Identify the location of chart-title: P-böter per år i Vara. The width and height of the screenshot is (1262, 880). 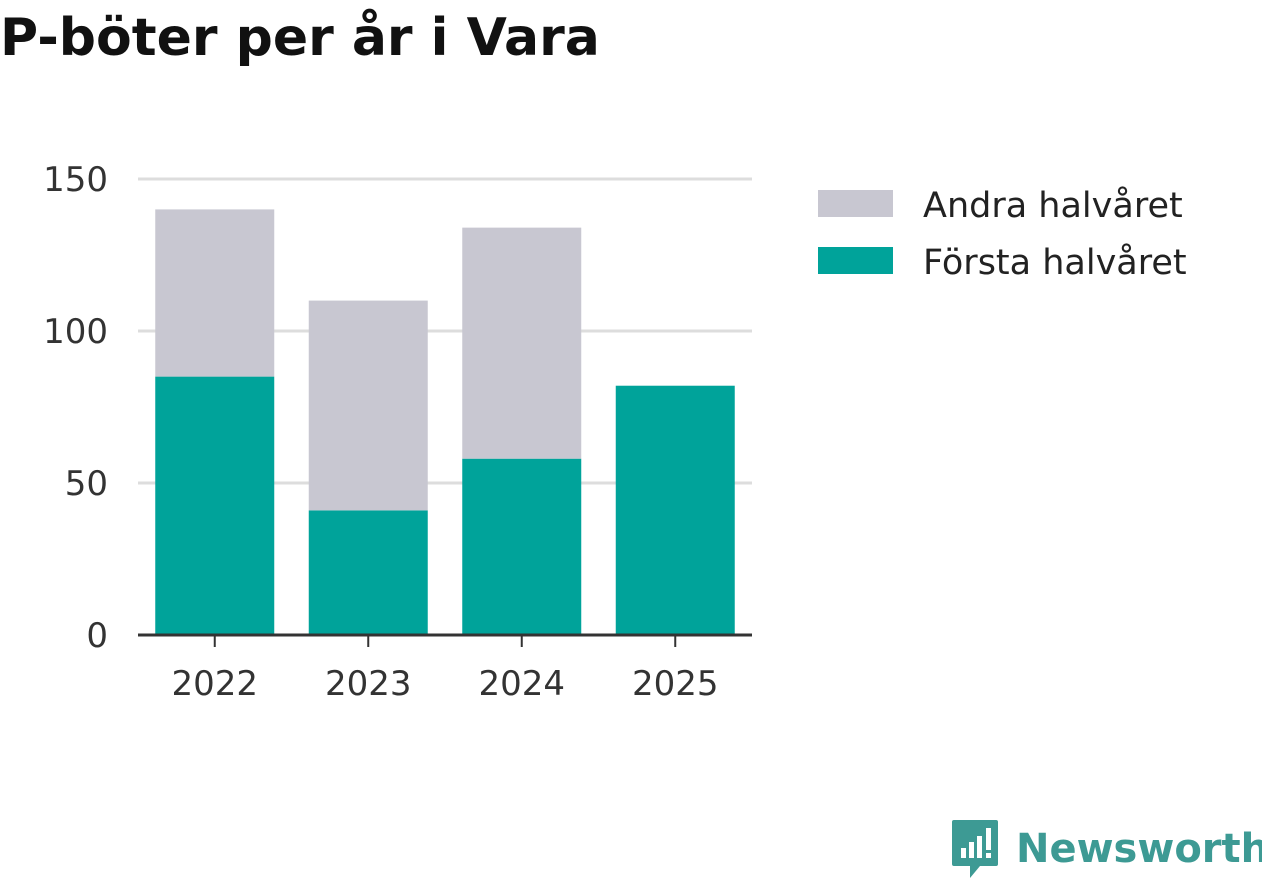
(300, 38).